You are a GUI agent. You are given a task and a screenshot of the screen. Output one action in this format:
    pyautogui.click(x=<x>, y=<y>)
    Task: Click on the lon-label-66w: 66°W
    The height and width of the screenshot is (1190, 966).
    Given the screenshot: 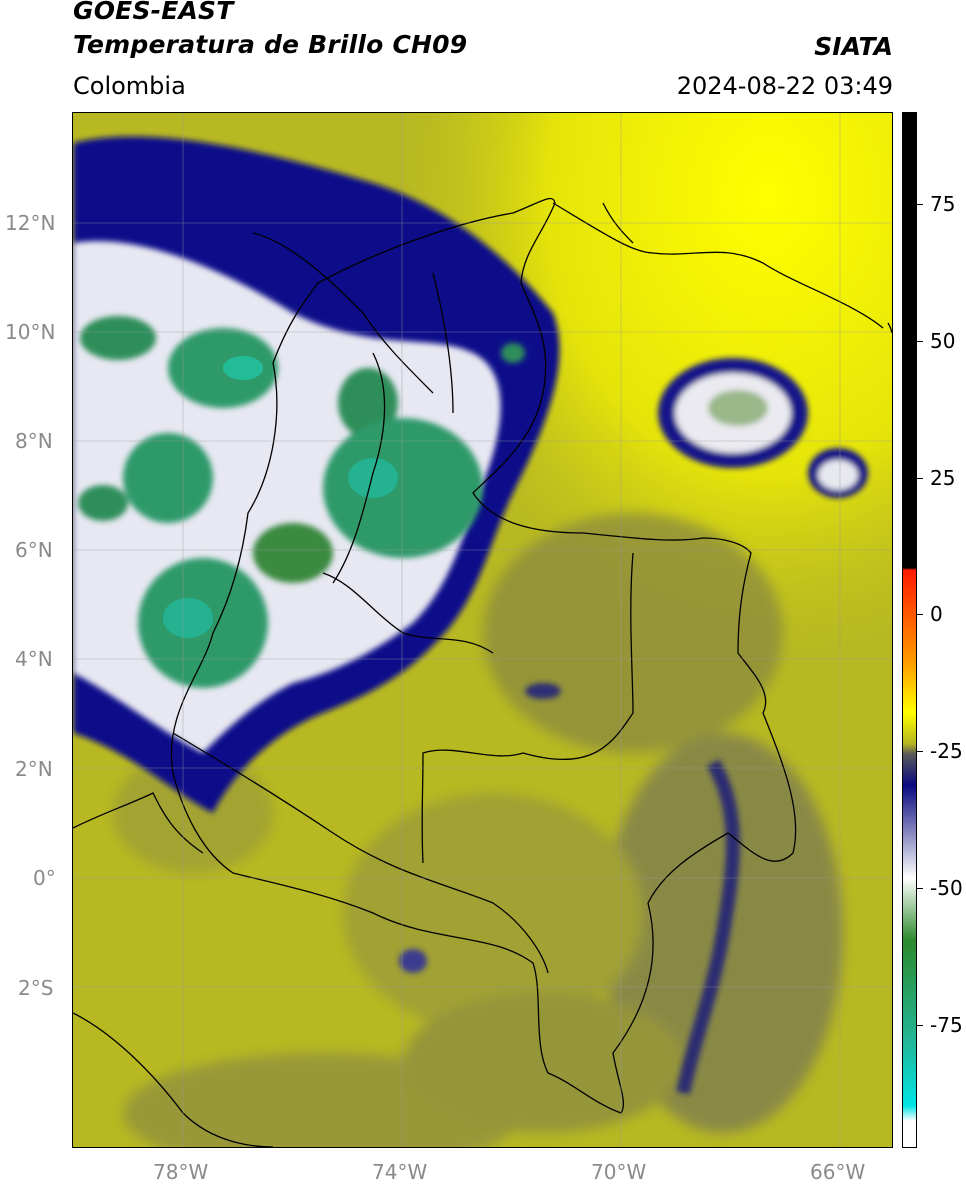 What is the action you would take?
    pyautogui.click(x=838, y=1172)
    